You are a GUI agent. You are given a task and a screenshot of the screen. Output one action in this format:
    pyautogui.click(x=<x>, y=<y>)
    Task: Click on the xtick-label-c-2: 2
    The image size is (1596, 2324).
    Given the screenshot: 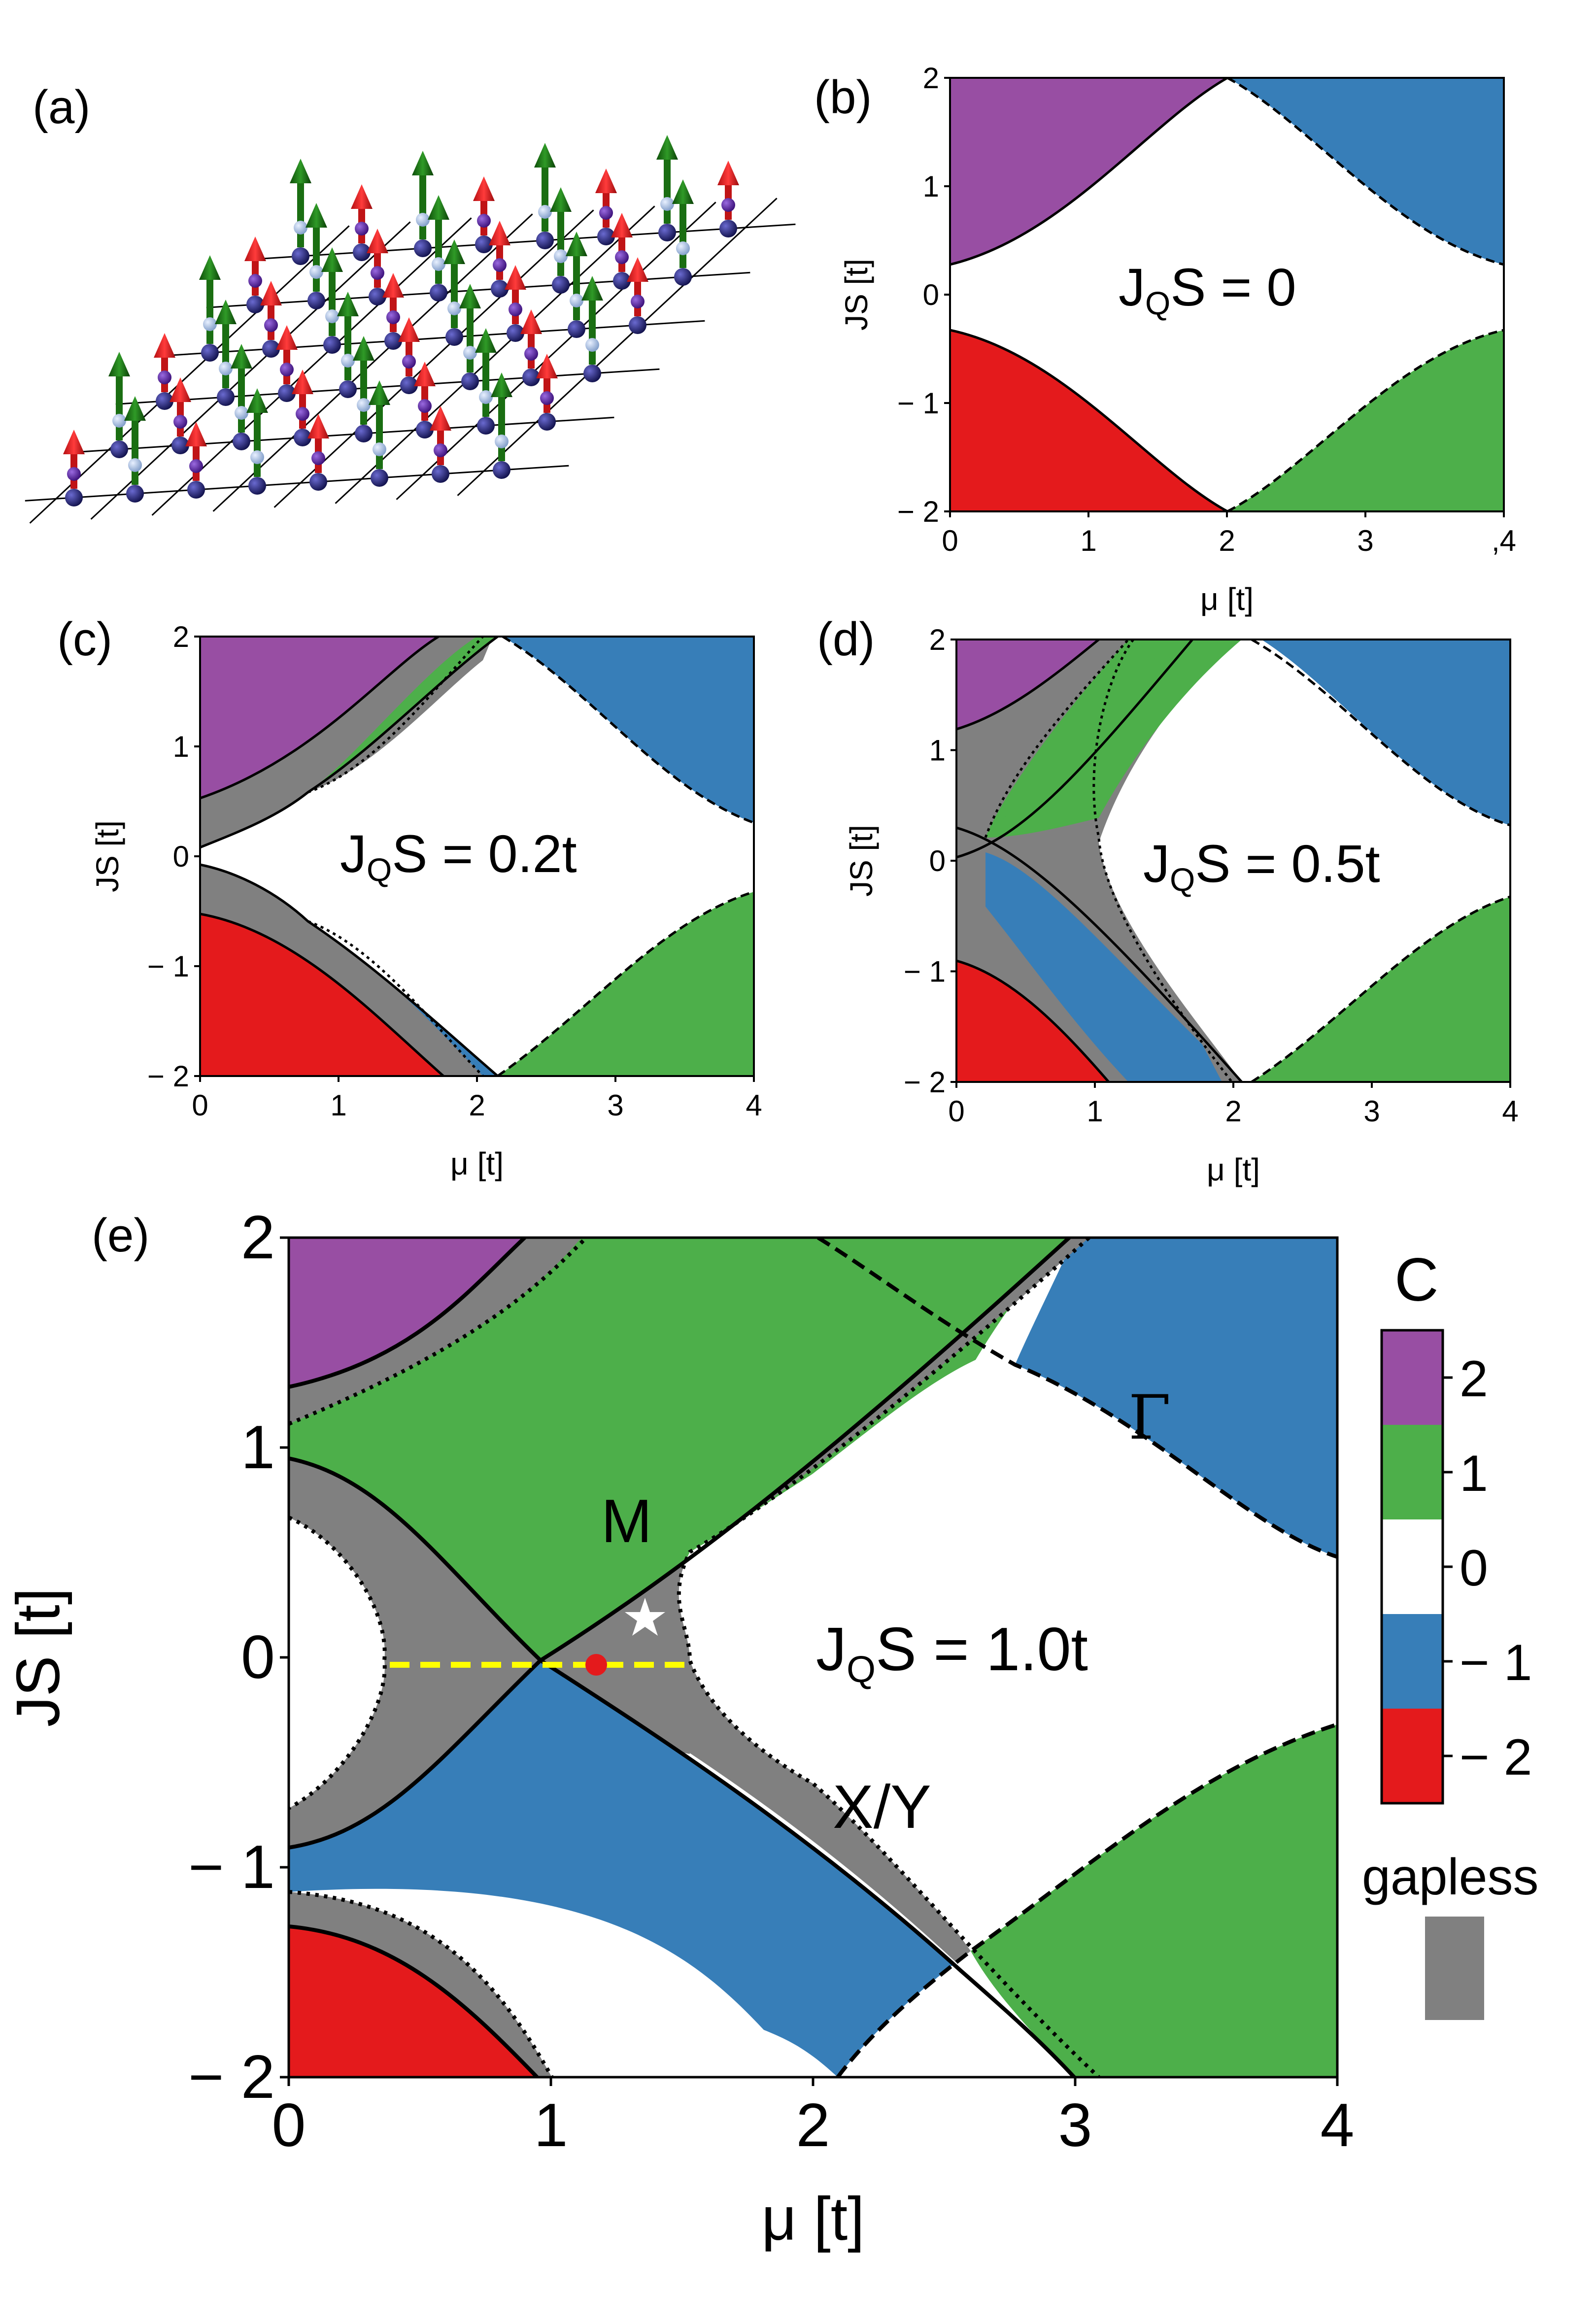 What is the action you would take?
    pyautogui.click(x=477, y=1105)
    